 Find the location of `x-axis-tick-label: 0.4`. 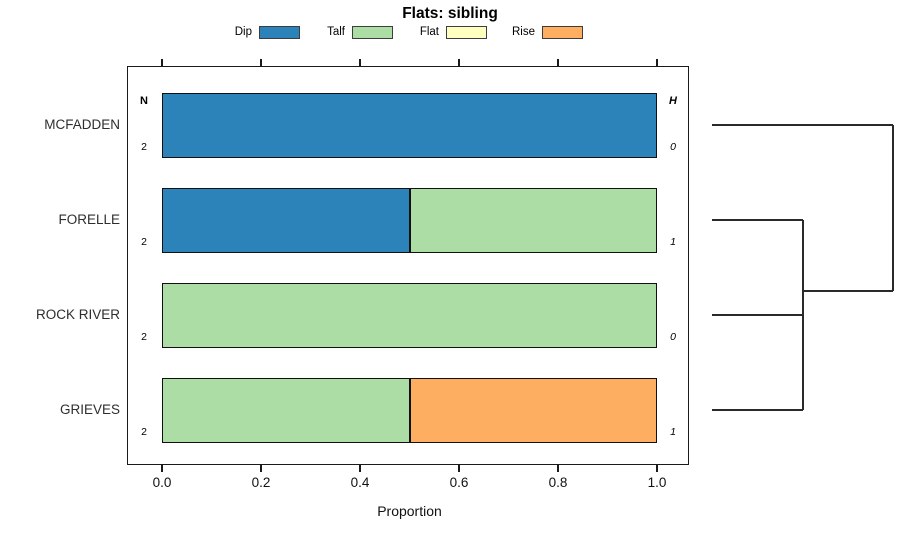

x-axis-tick-label: 0.4 is located at coordinates (360, 482).